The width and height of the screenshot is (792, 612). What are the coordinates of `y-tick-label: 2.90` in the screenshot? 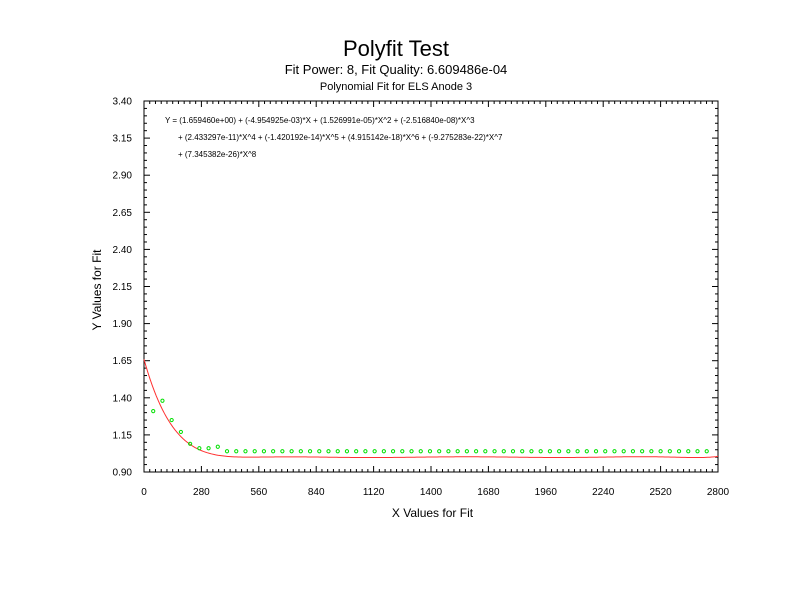 It's located at (123, 176).